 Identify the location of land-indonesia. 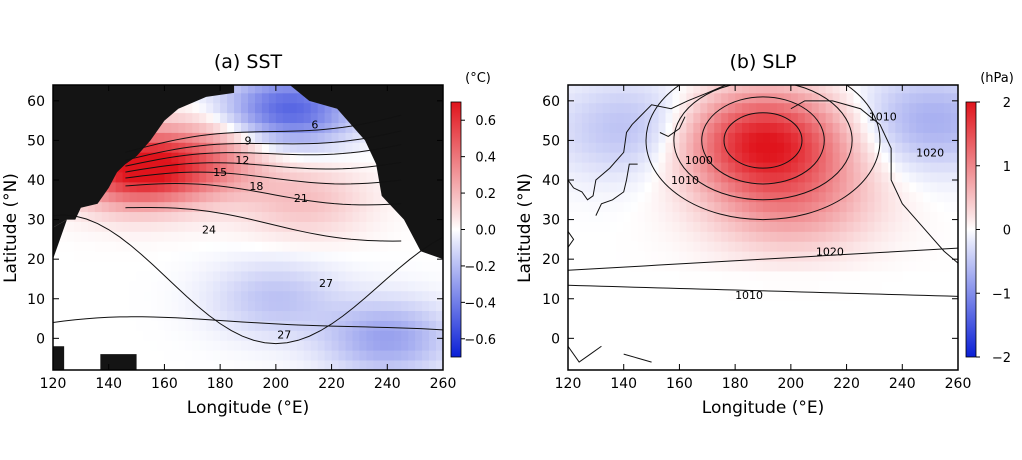
(59, 358).